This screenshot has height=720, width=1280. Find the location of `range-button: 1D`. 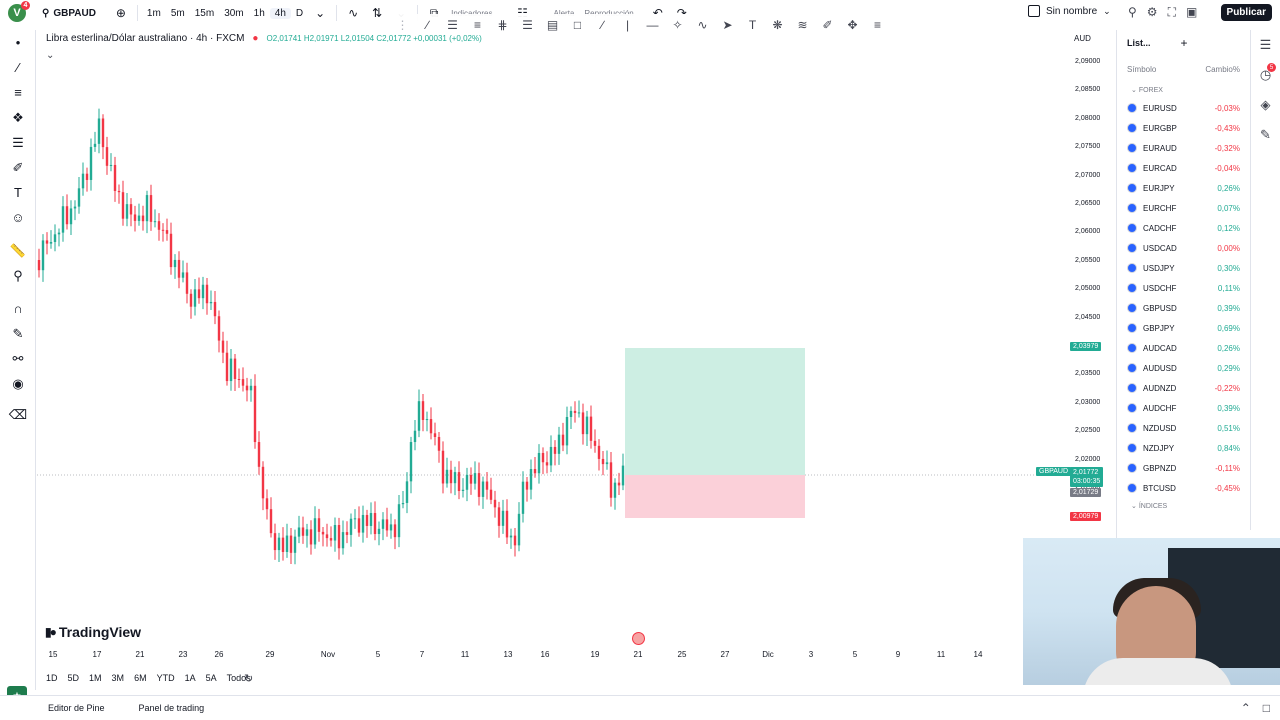

range-button: 1D is located at coordinates (52, 678).